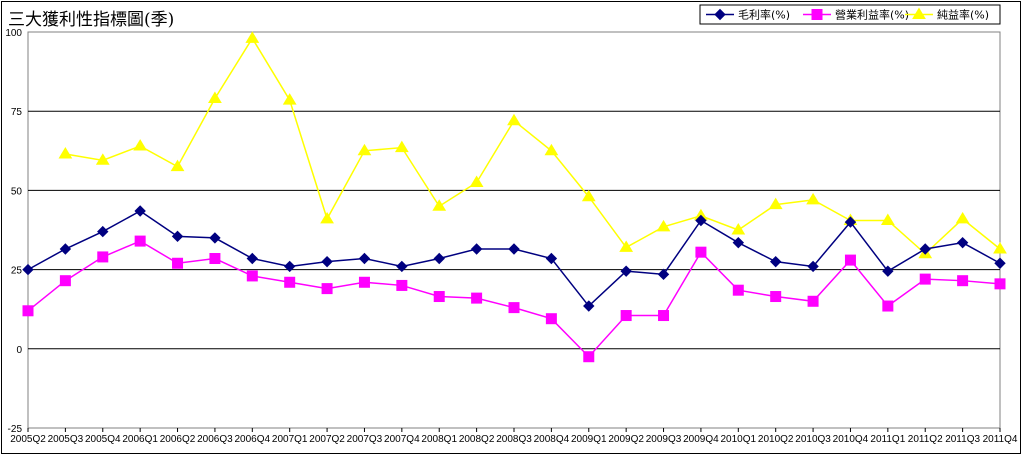 This screenshot has width=1024, height=457. What do you see at coordinates (365, 439) in the screenshot?
I see `x-tick-label: 2007Q3` at bounding box center [365, 439].